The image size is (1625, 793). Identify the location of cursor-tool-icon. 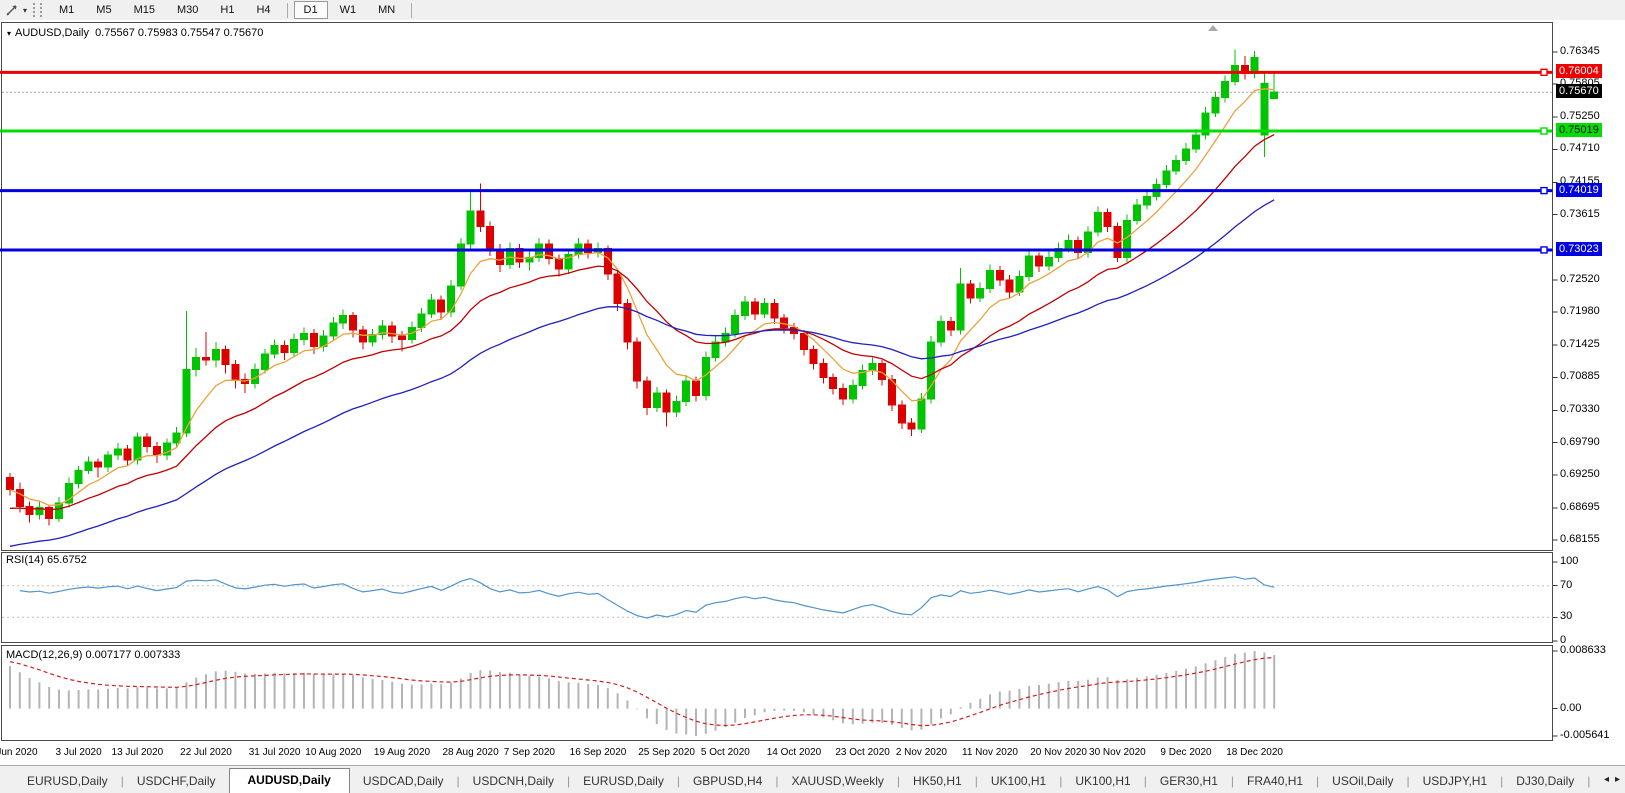
(12, 10).